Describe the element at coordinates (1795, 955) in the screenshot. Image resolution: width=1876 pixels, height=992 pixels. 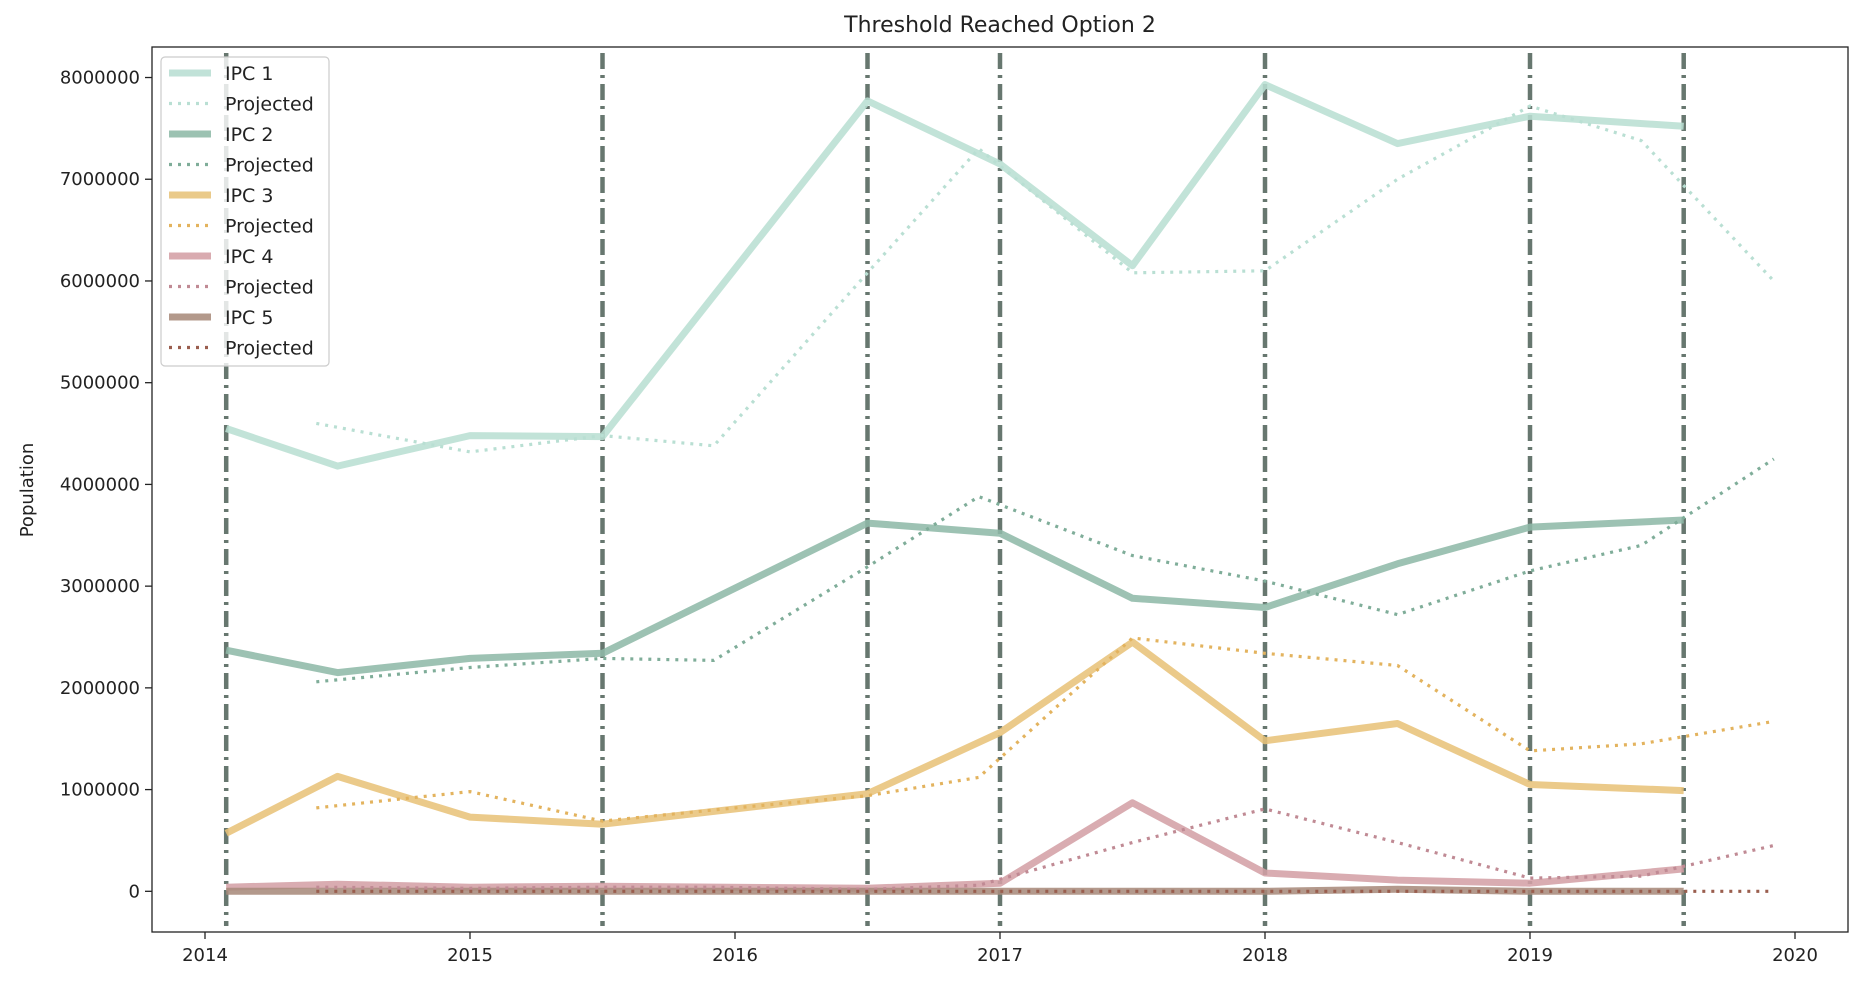
I see `x-tick-label: 2020` at that location.